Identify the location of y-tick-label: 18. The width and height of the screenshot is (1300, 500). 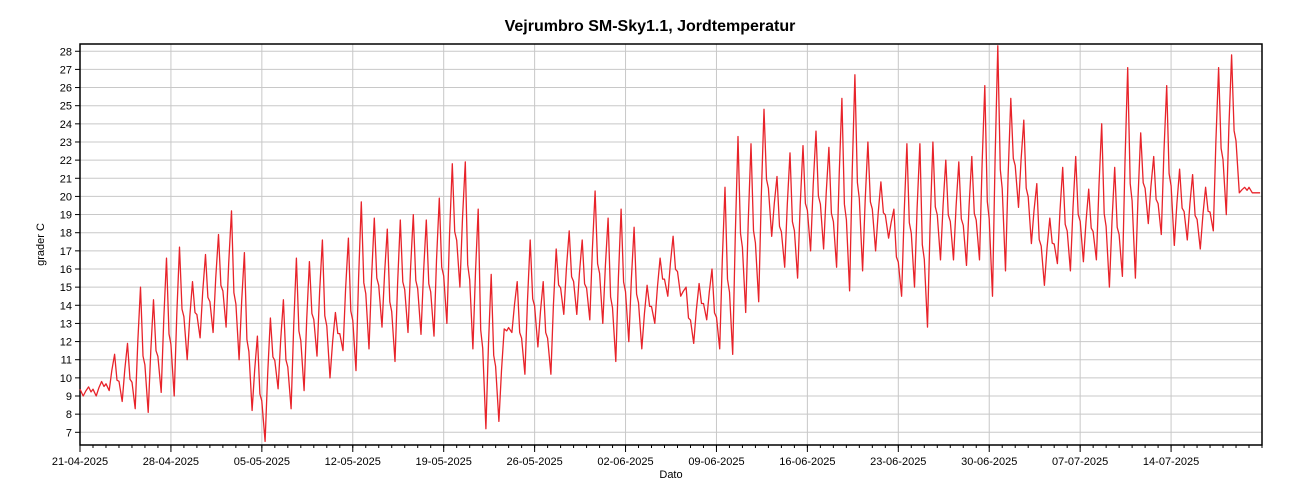
(66, 234).